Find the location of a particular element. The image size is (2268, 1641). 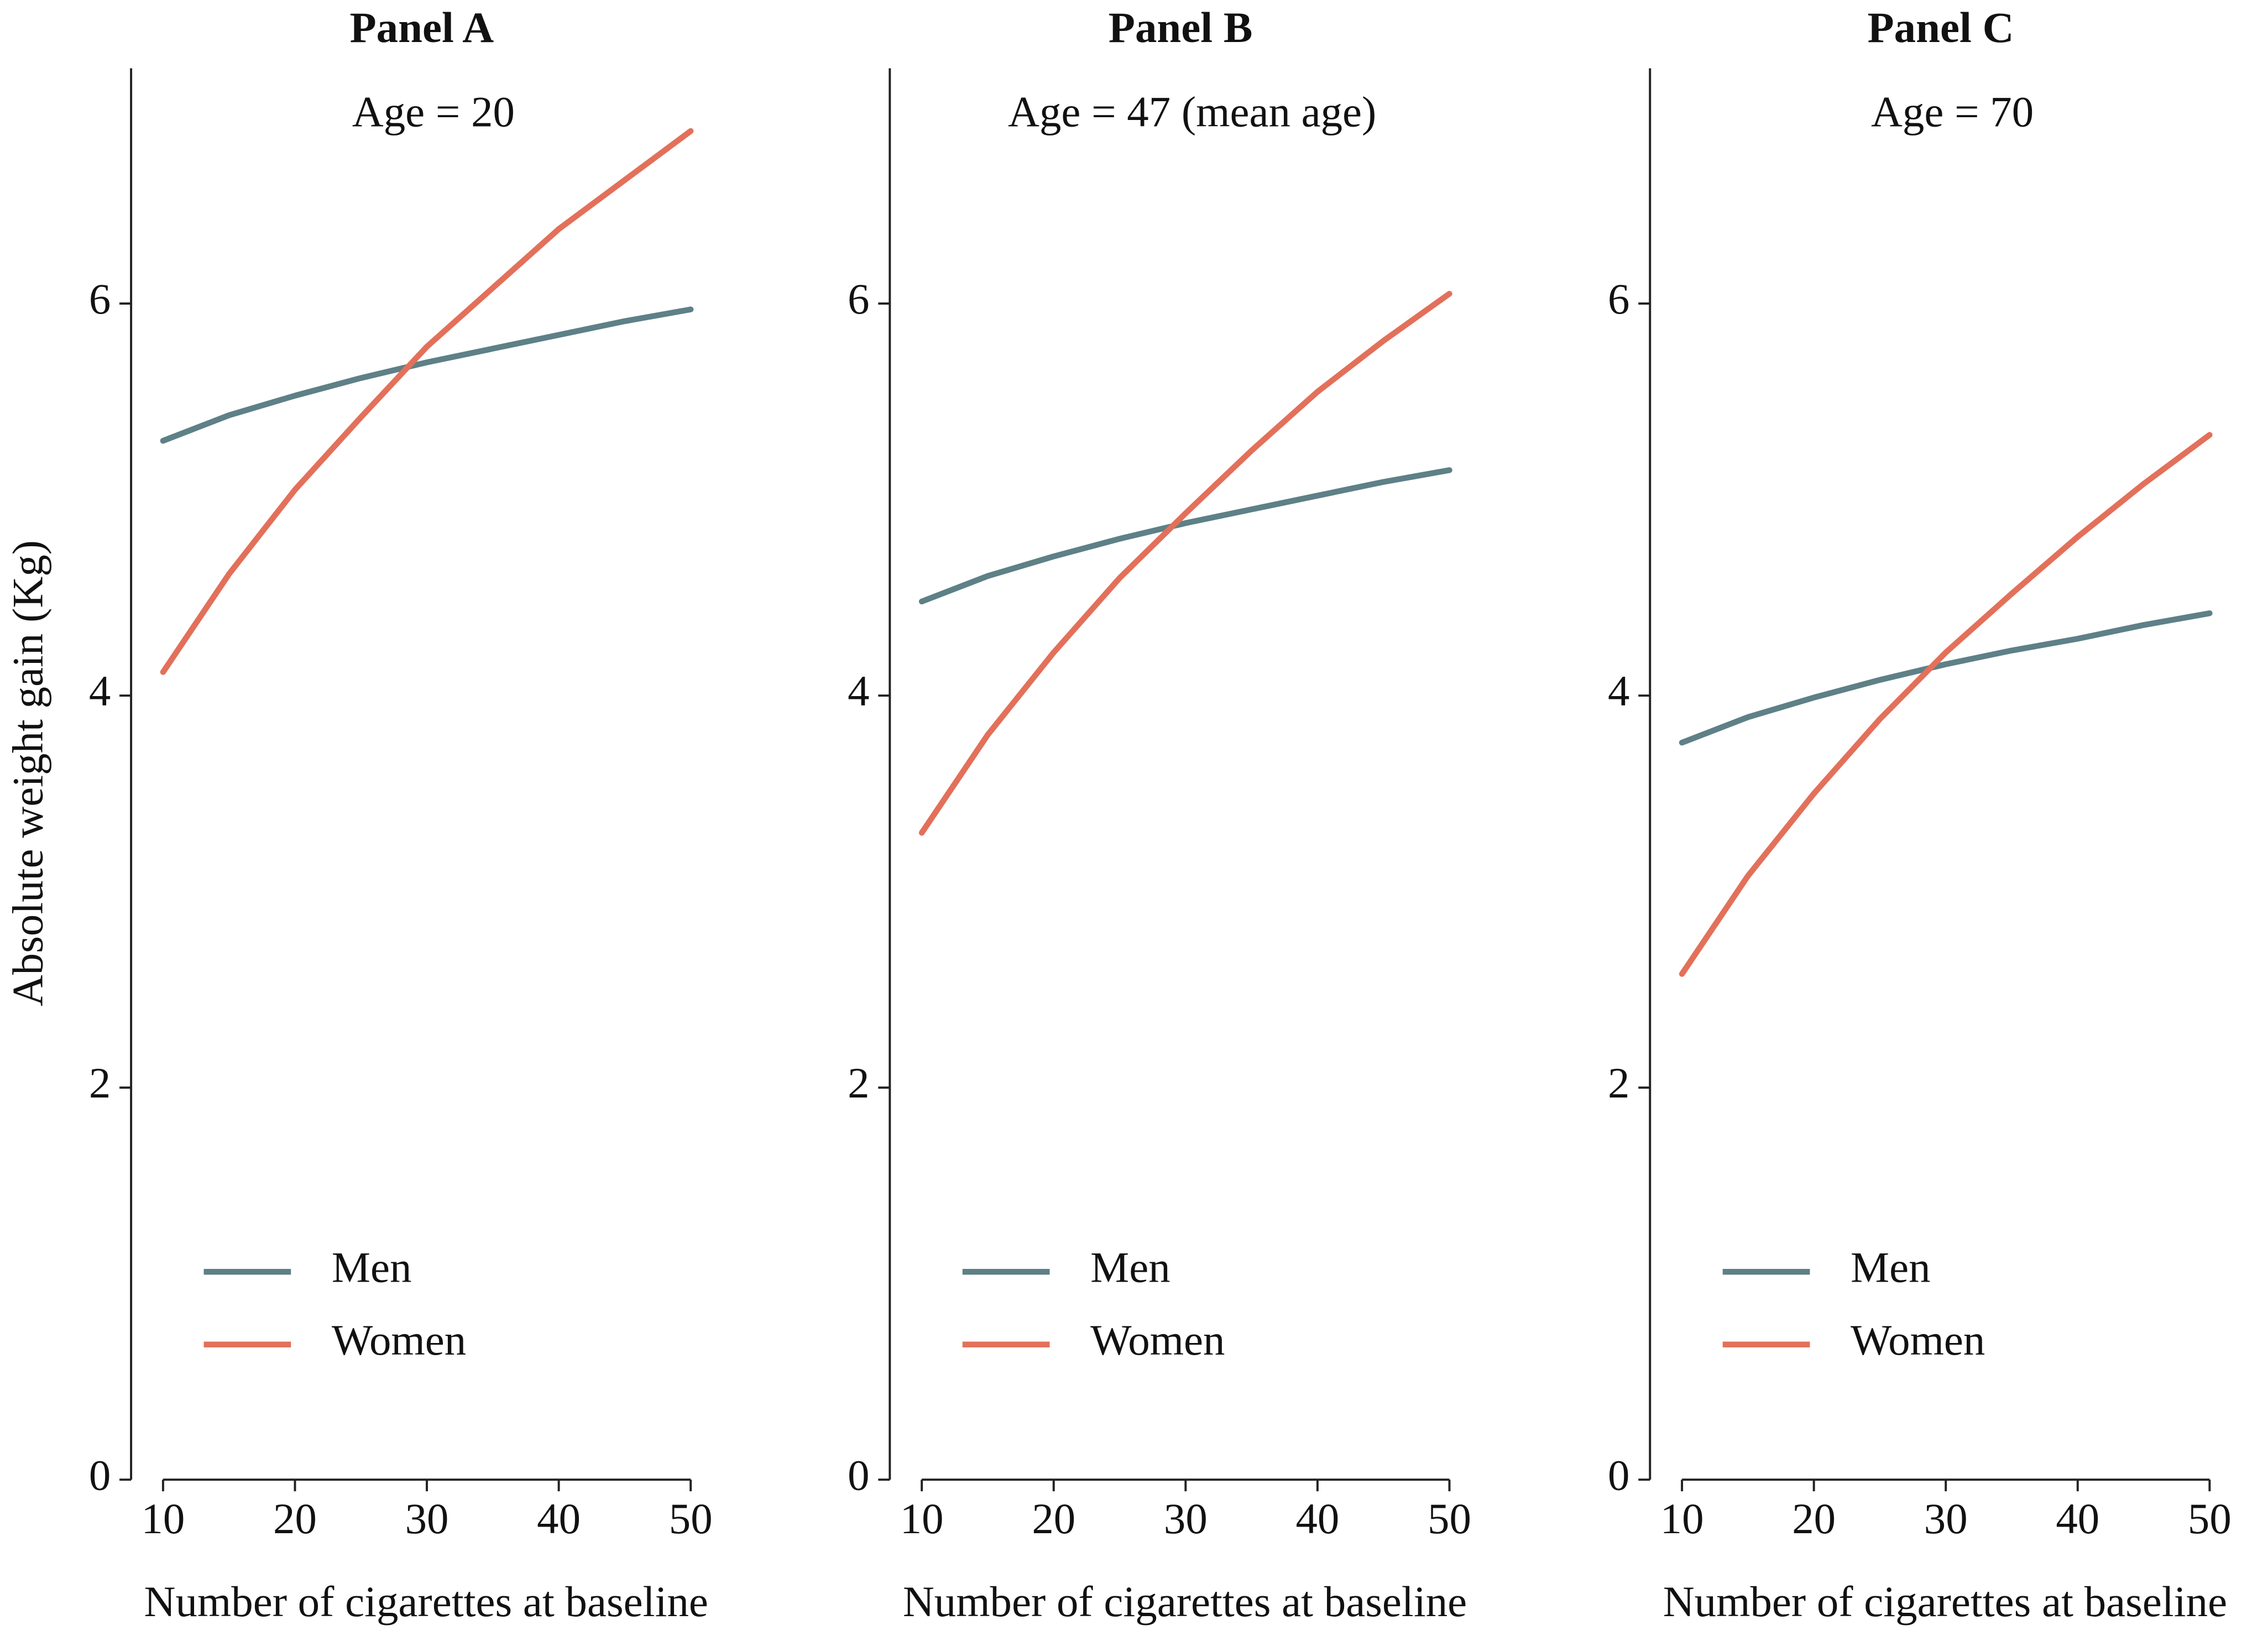

panel-subtitle: Age = 47 (mean age) is located at coordinates (1192, 112).